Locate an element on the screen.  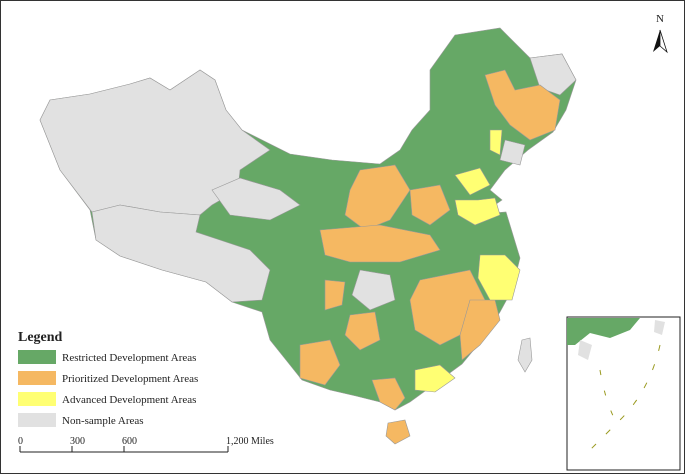
legend-label: Prioritized Development Areas is located at coordinates (130, 379).